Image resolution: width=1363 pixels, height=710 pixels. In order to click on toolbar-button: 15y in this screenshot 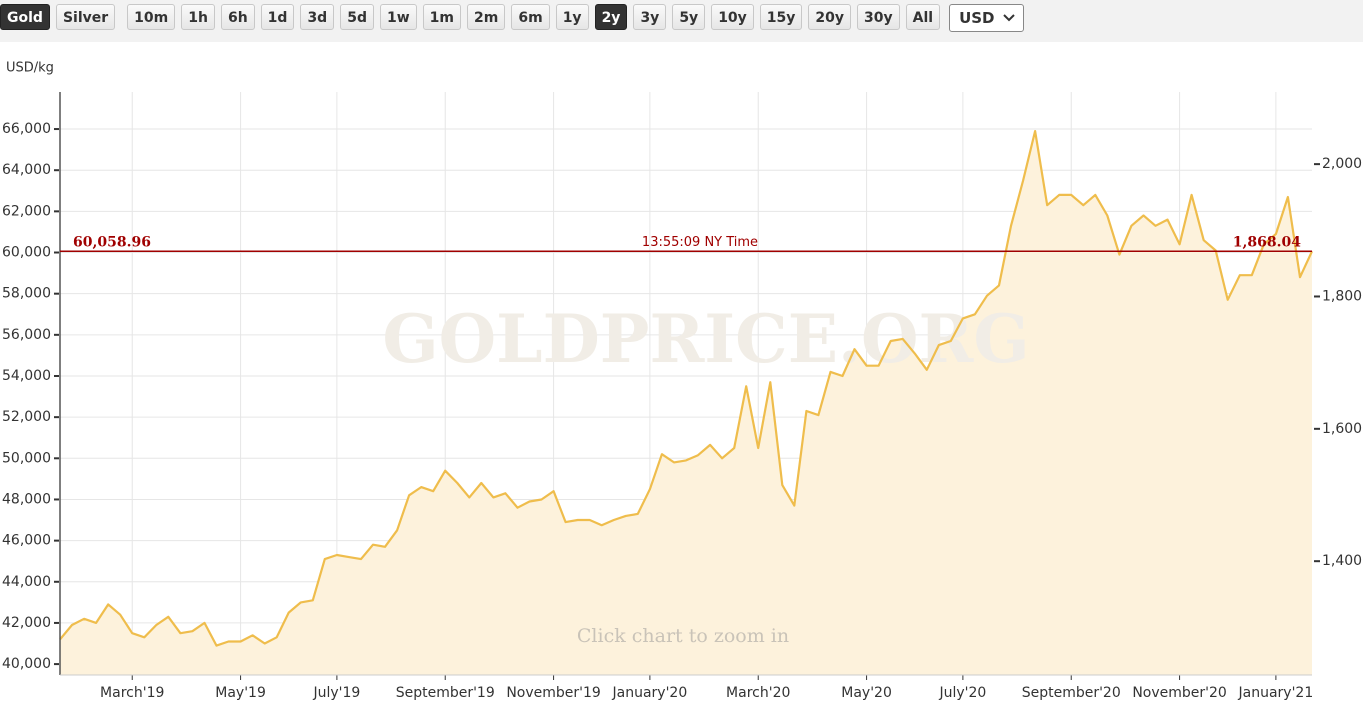, I will do `click(781, 17)`.